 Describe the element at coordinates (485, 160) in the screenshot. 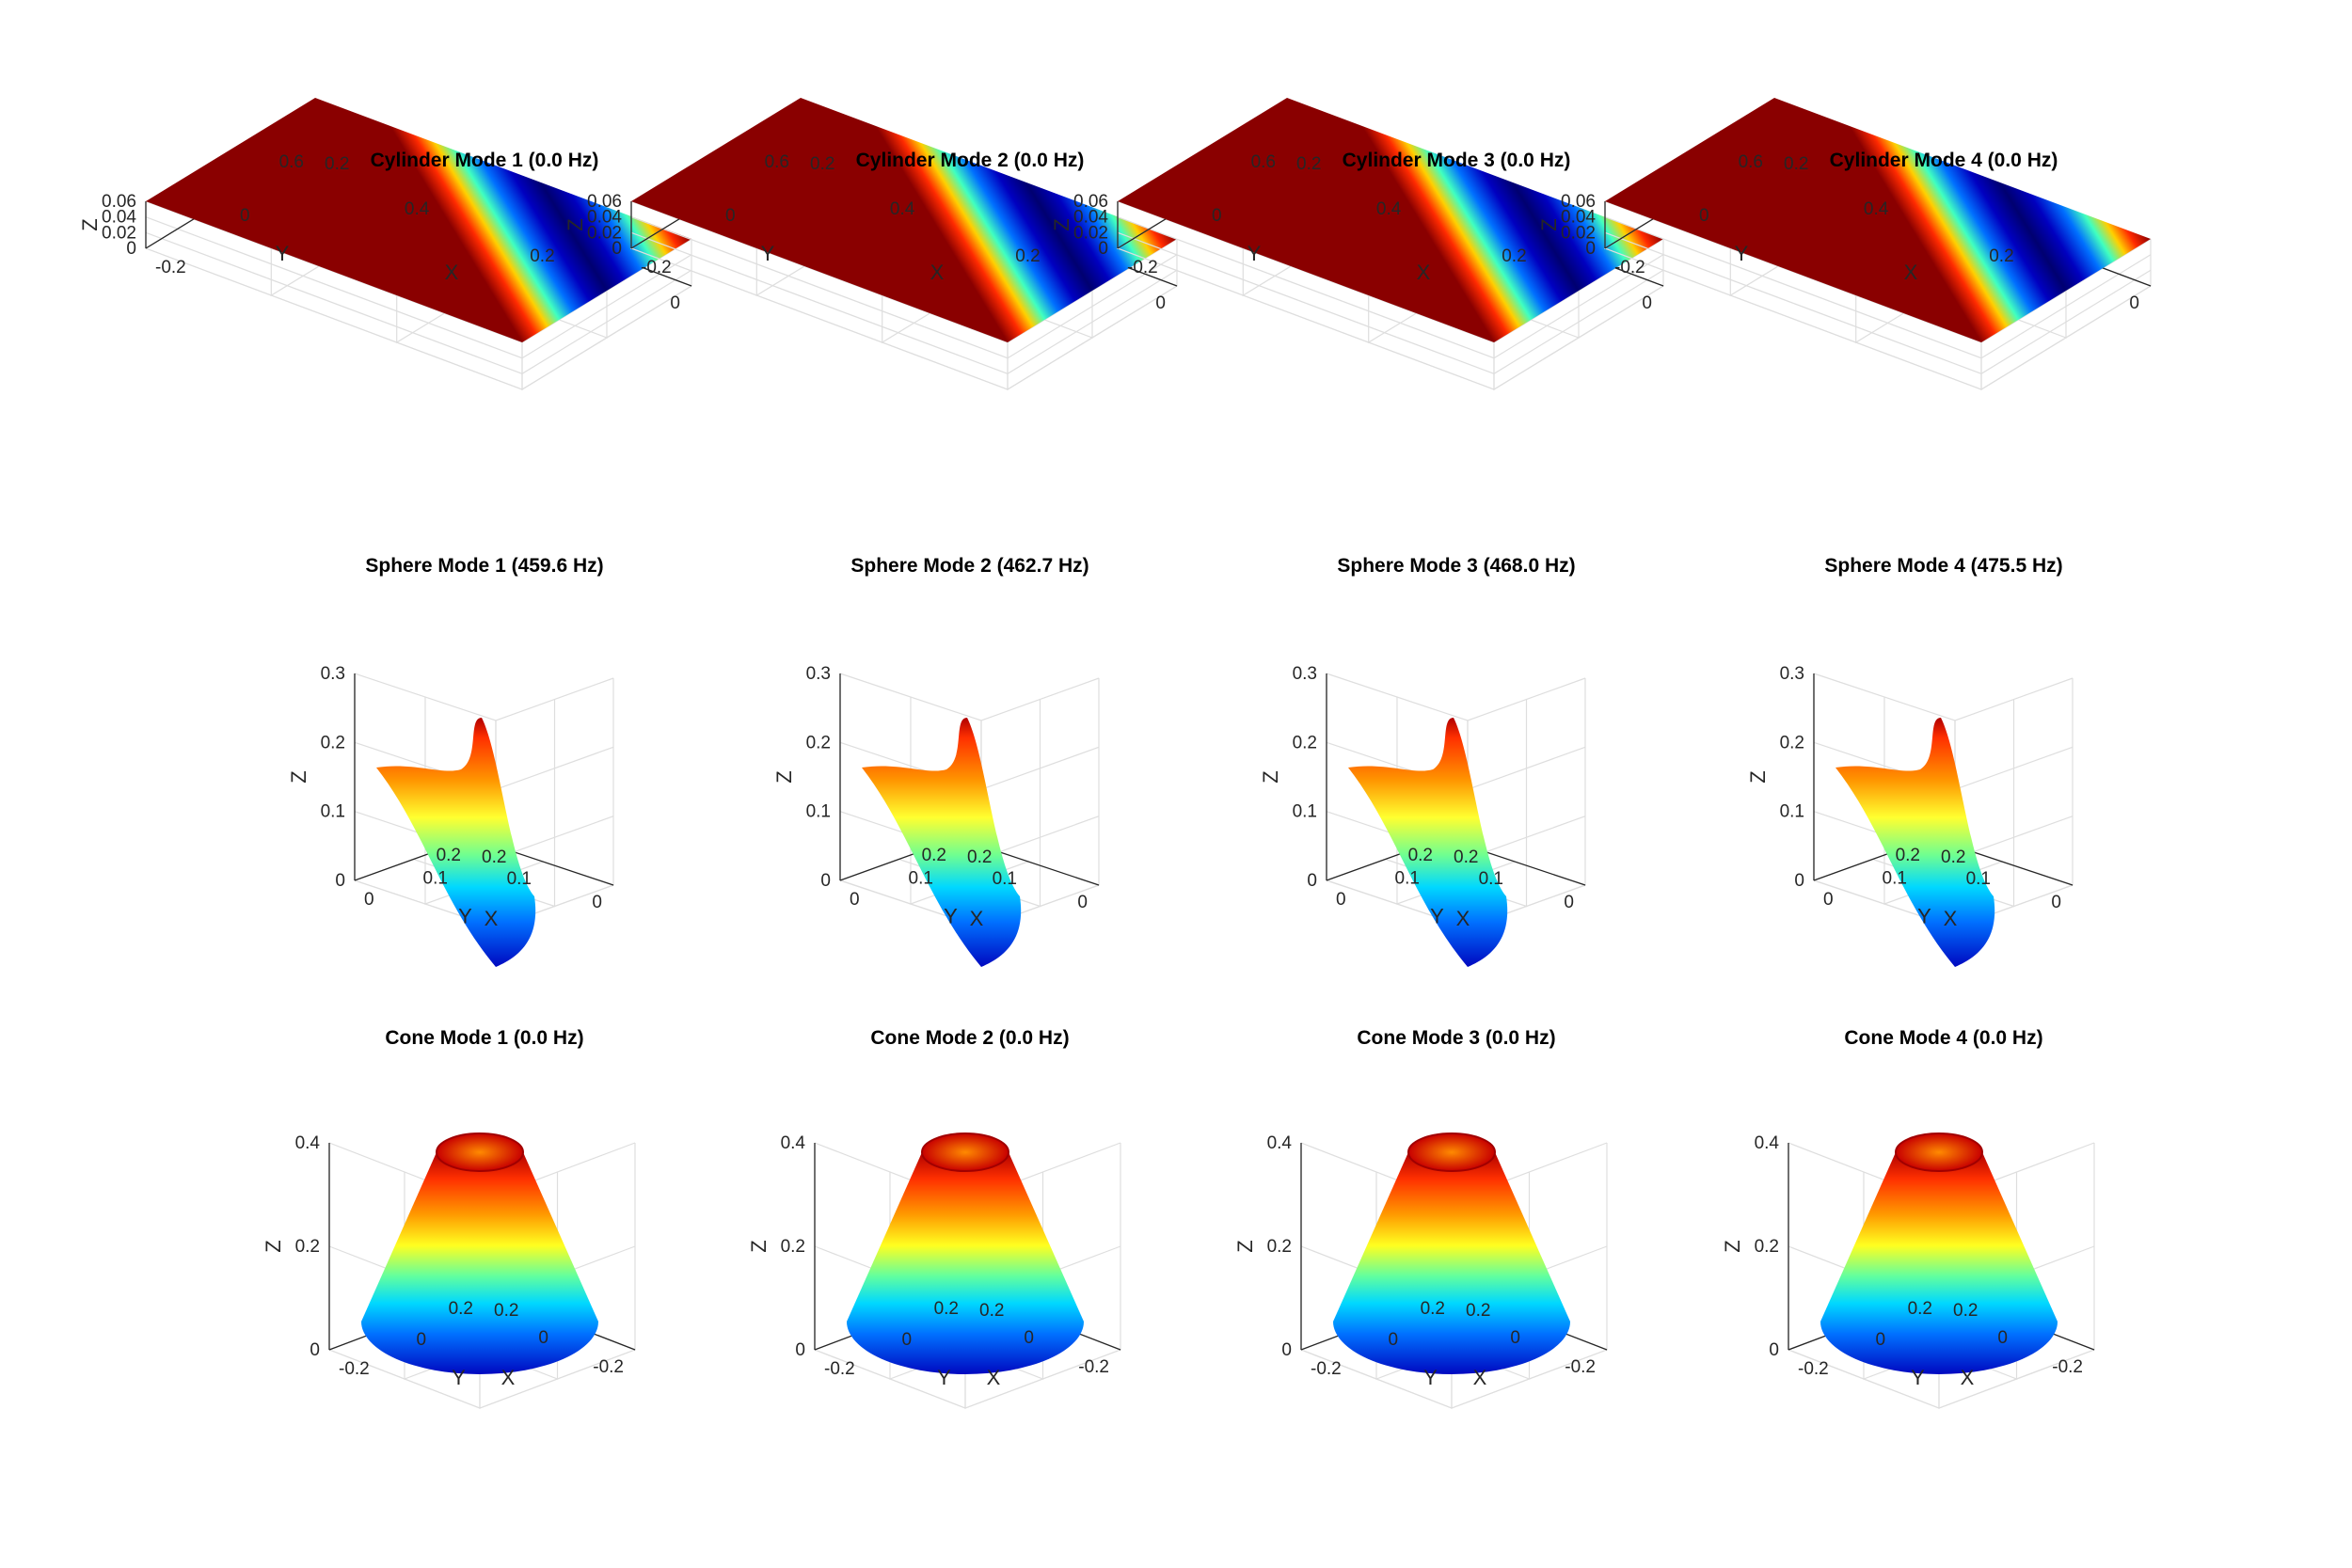

I see `subplot-title: Cylinder Mode 1 (0.0 Hz)` at that location.